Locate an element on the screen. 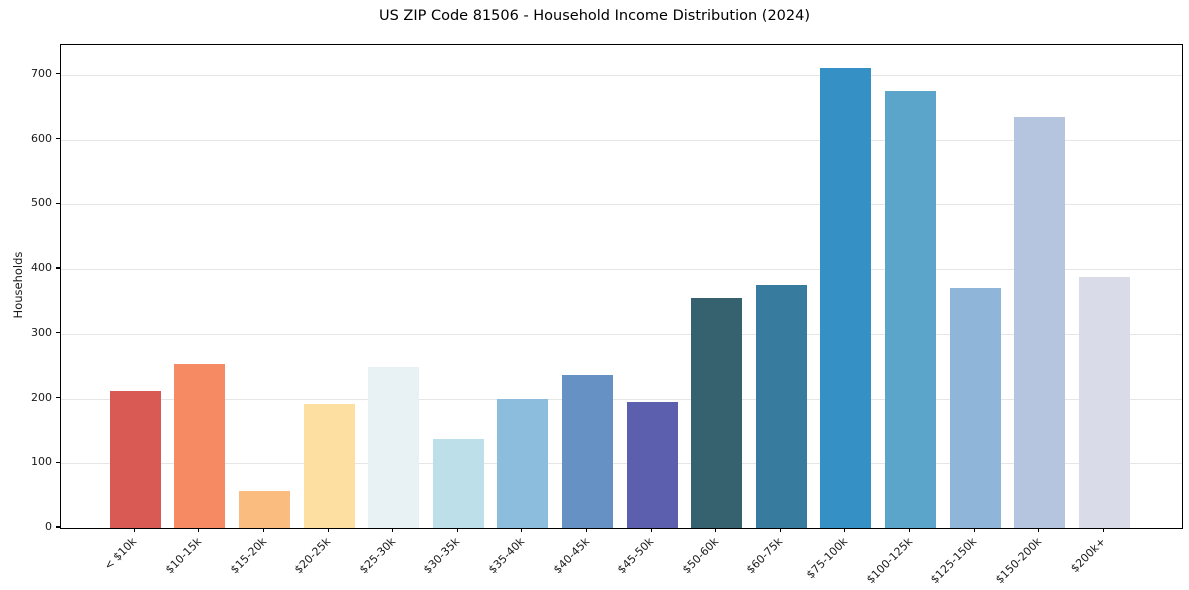  y-tick-label: 100 is located at coordinates (41, 462).